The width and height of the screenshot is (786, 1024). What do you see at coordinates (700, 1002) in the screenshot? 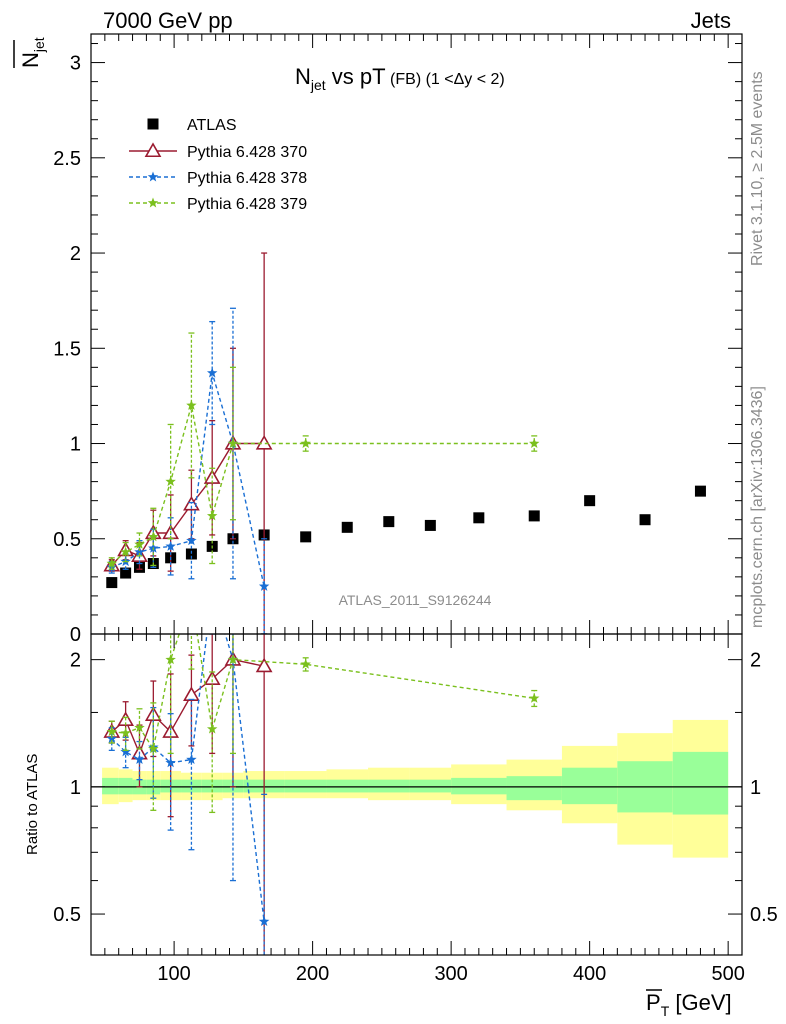
I see `x-axis-title-unit: [GeV]` at bounding box center [700, 1002].